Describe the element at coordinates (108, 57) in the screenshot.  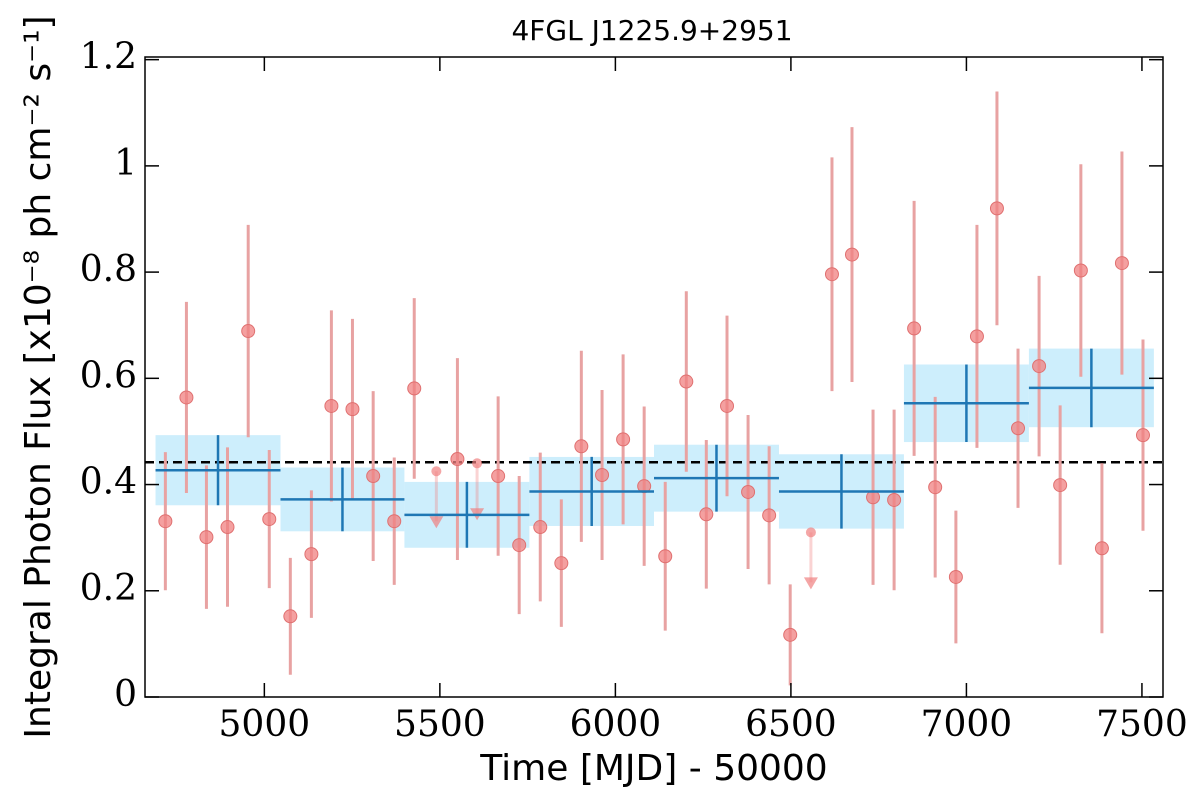
I see `y-tick-label: 1.2` at that location.